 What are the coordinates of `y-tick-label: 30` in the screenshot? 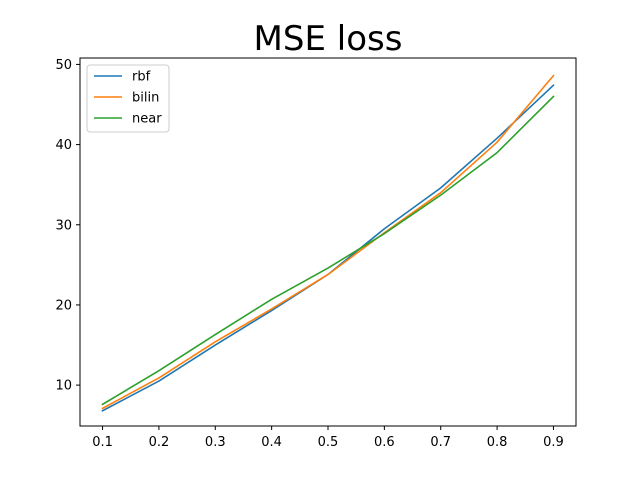 It's located at (63, 225).